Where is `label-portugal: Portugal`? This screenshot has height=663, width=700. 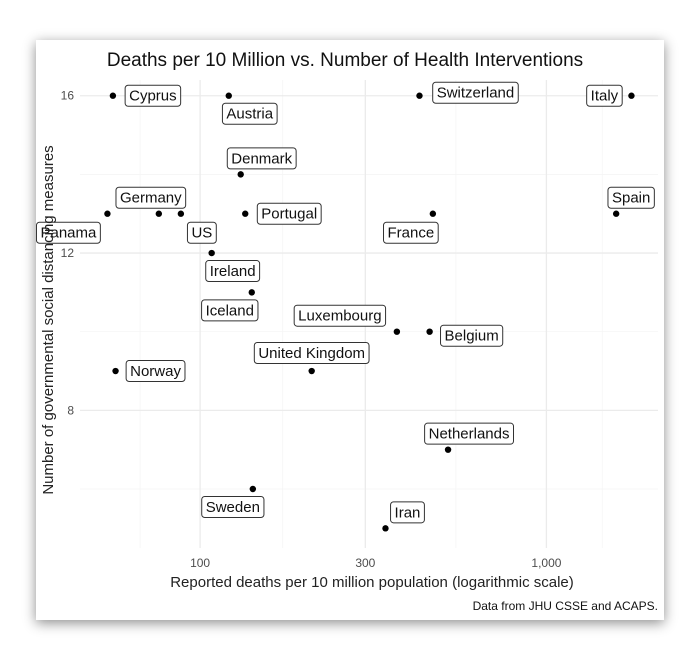 label-portugal: Portugal is located at coordinates (289, 213).